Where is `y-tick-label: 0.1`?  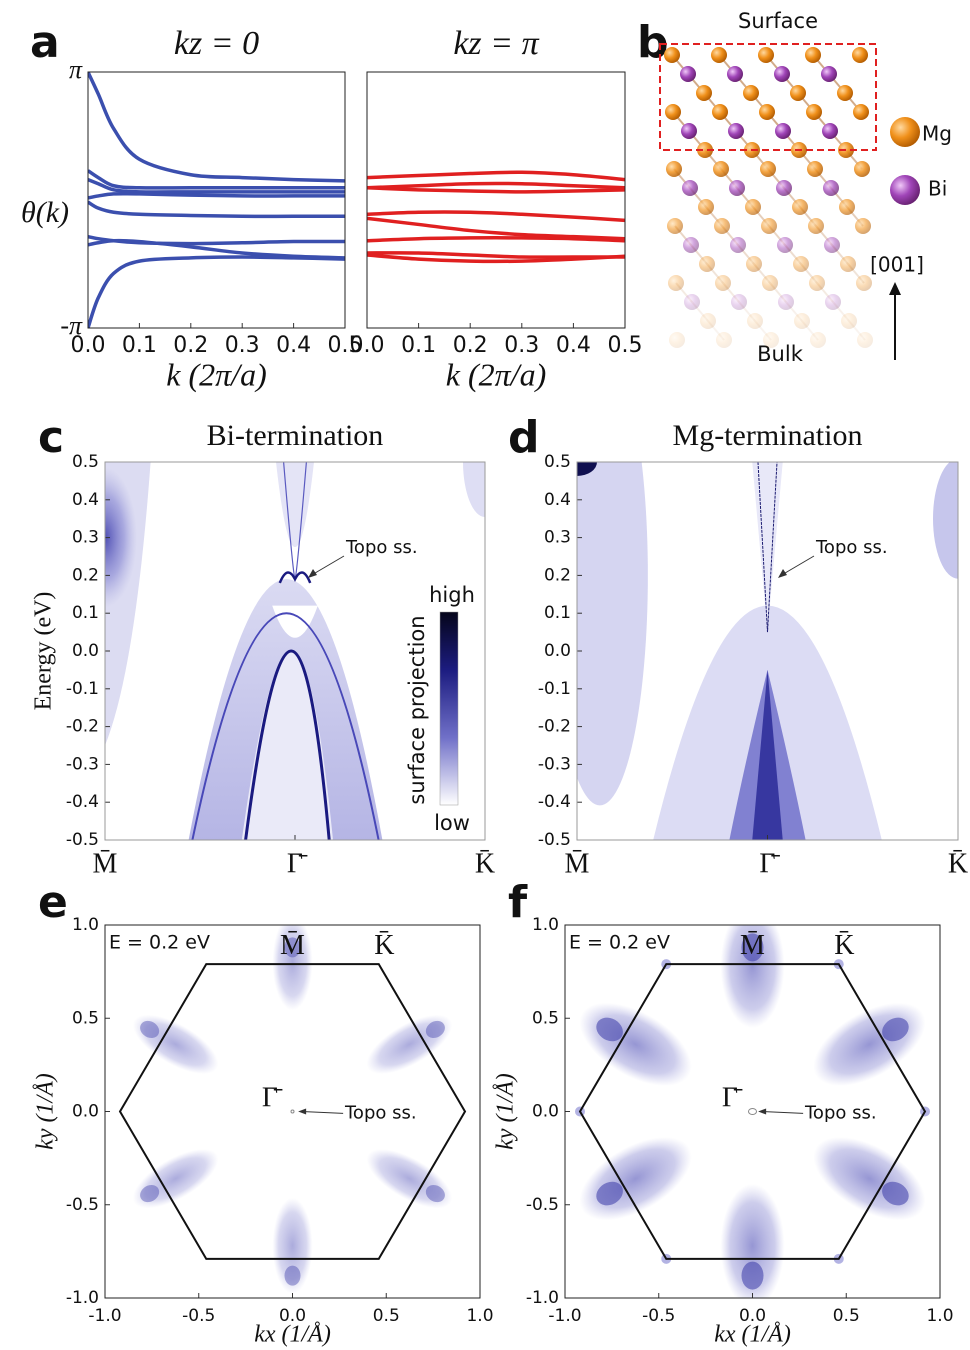
y-tick-label: 0.1 is located at coordinates (557, 613).